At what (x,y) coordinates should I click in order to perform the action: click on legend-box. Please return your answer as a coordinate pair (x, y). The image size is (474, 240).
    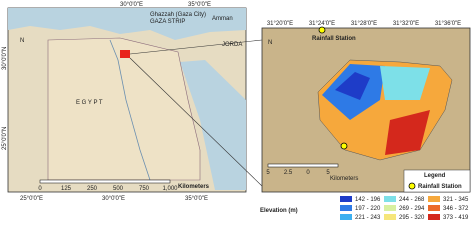
    Looking at the image, I should click on (437, 181).